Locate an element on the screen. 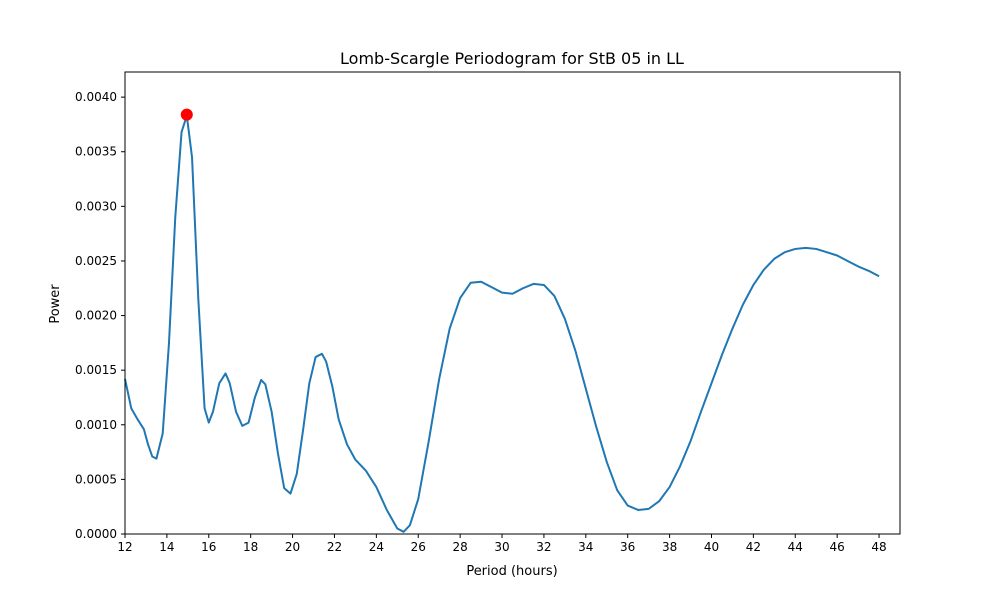 The height and width of the screenshot is (604, 1000). x-tick-label: 40 is located at coordinates (711, 547).